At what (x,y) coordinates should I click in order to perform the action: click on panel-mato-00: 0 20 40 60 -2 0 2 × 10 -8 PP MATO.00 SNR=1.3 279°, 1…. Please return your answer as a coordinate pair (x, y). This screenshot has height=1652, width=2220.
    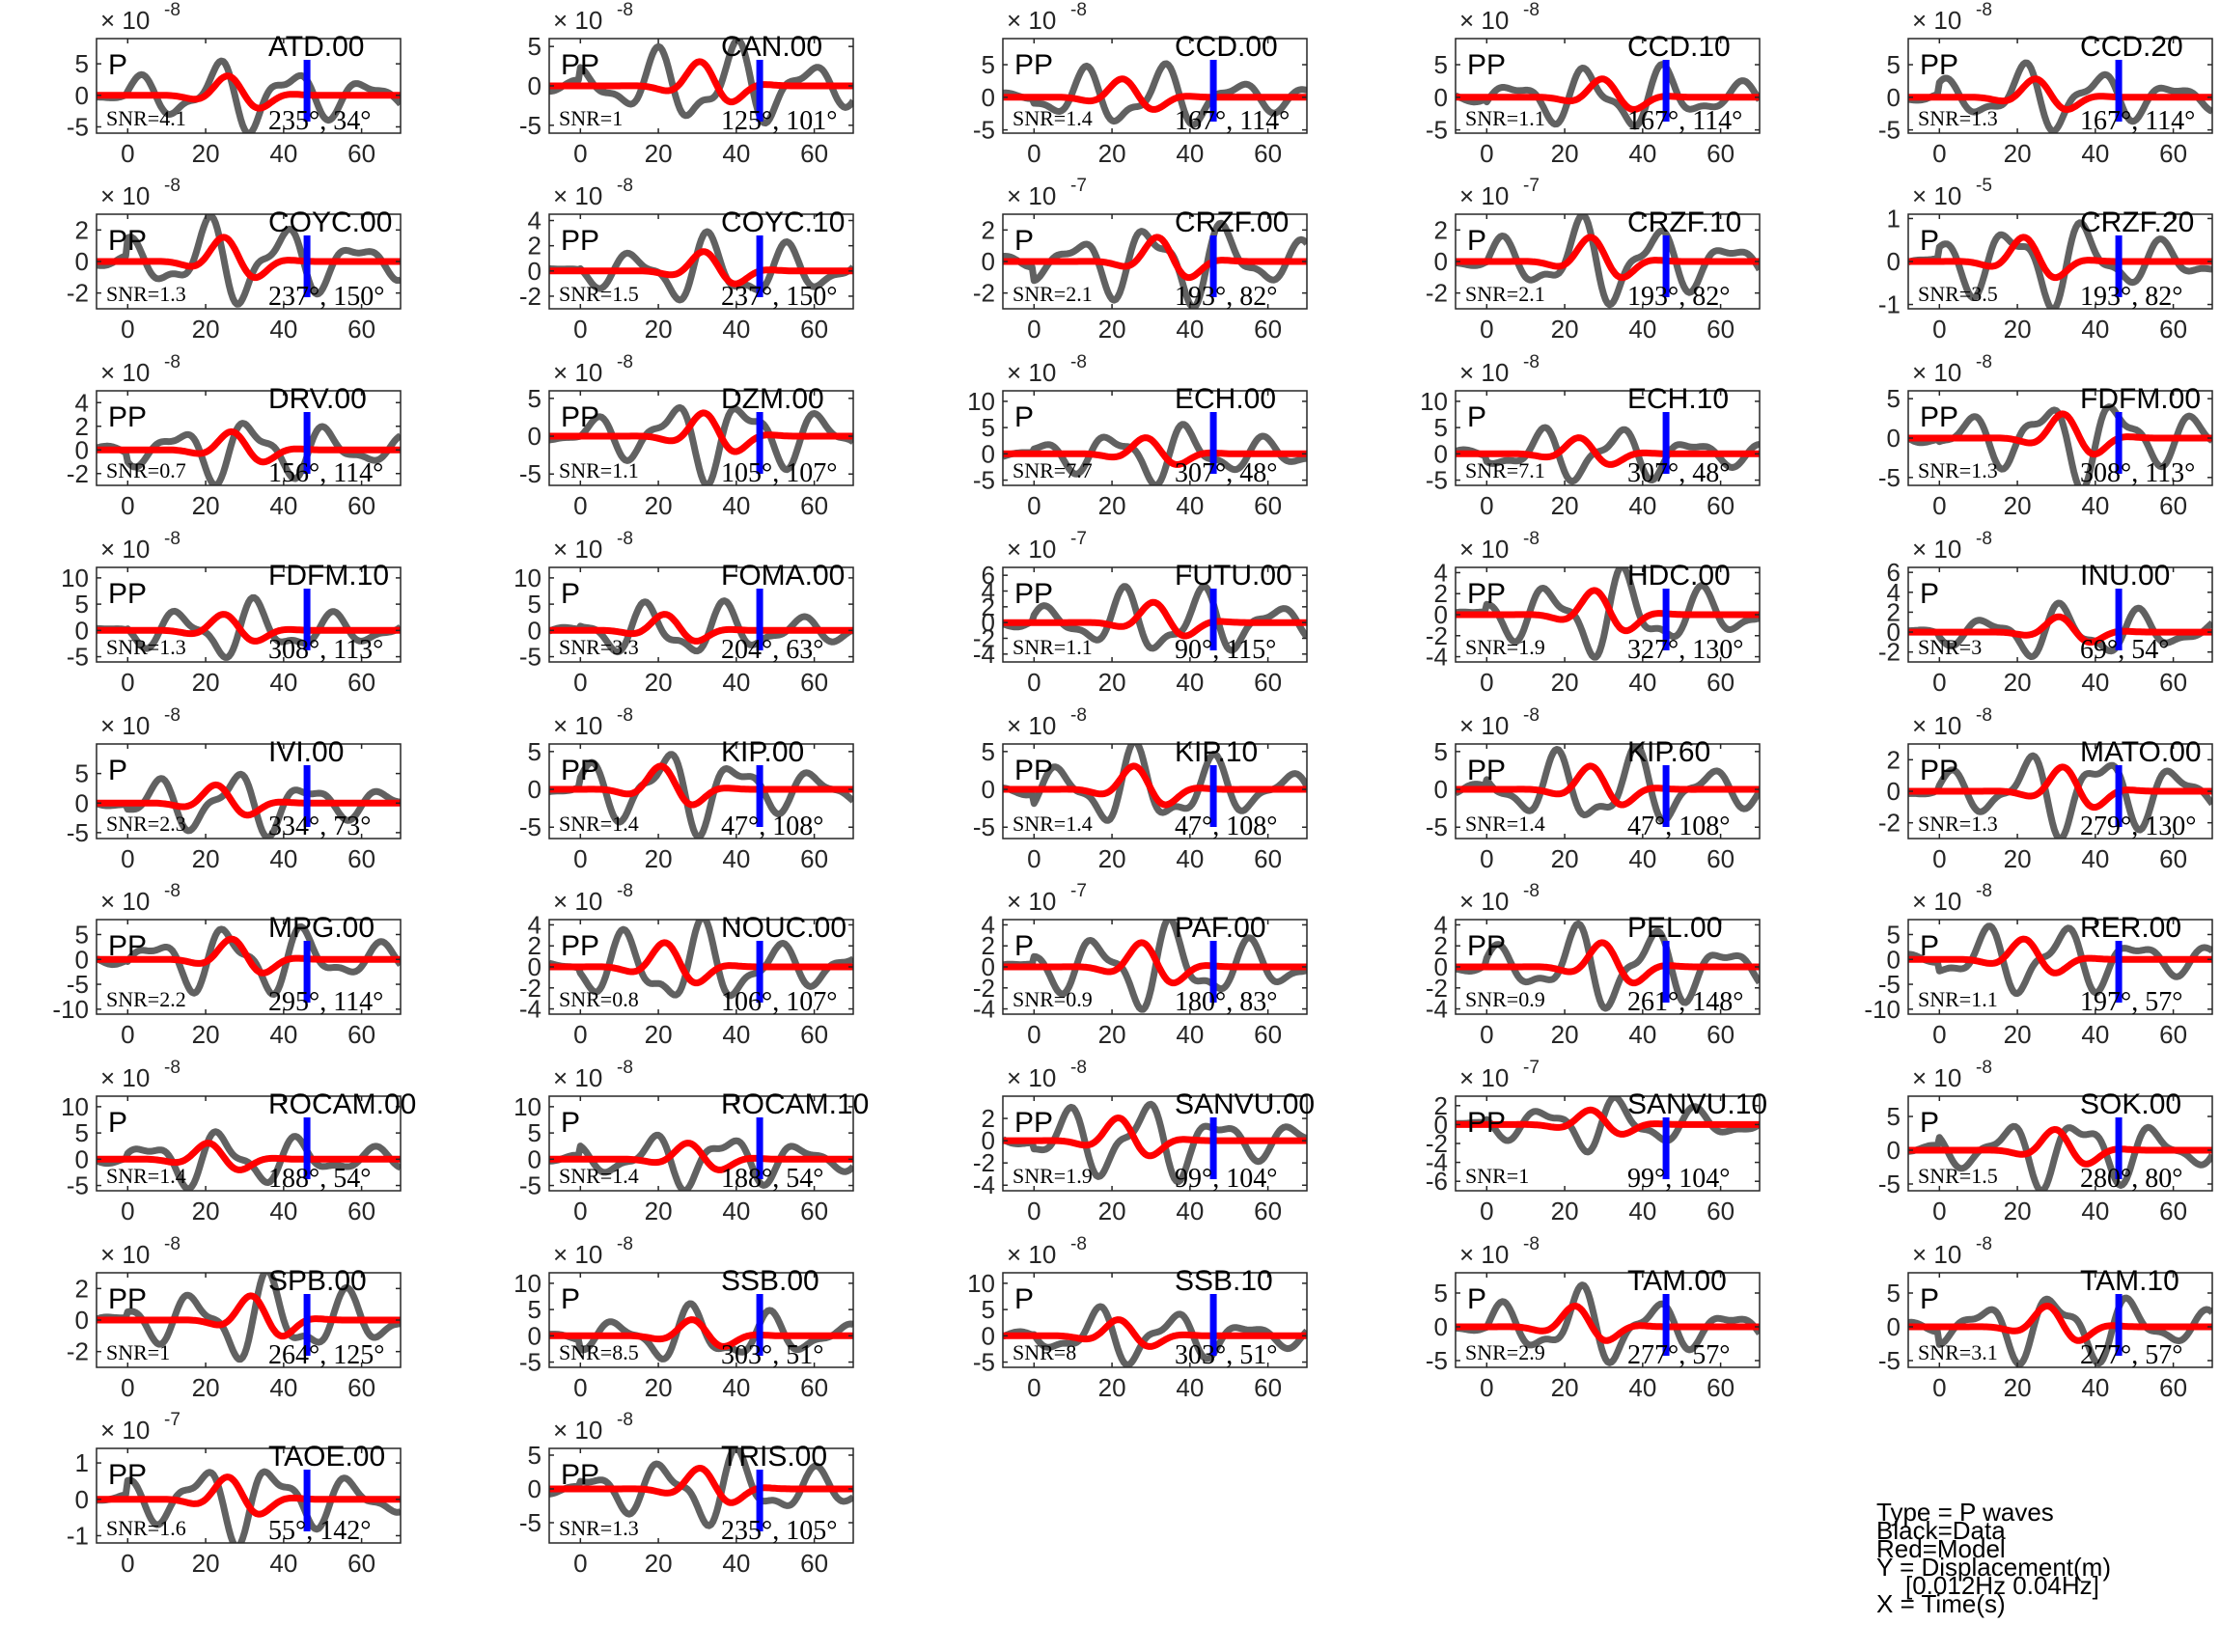
    Looking at the image, I should click on (2045, 789).